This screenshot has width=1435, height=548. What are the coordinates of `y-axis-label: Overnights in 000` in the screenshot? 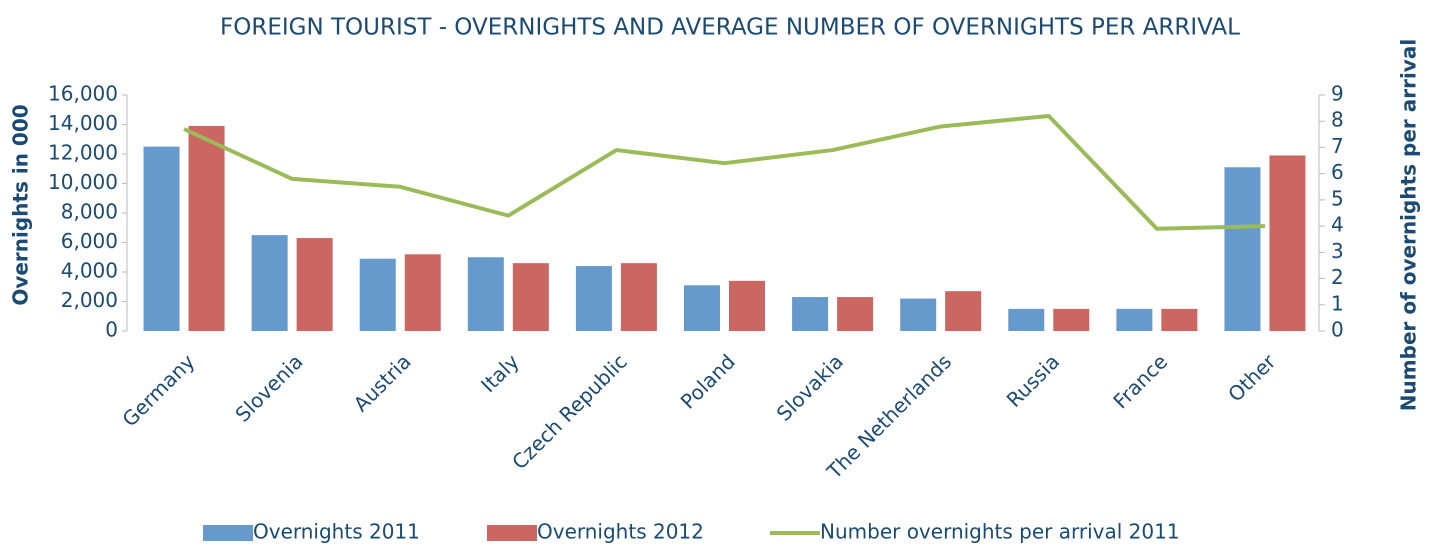 It's located at (21, 204).